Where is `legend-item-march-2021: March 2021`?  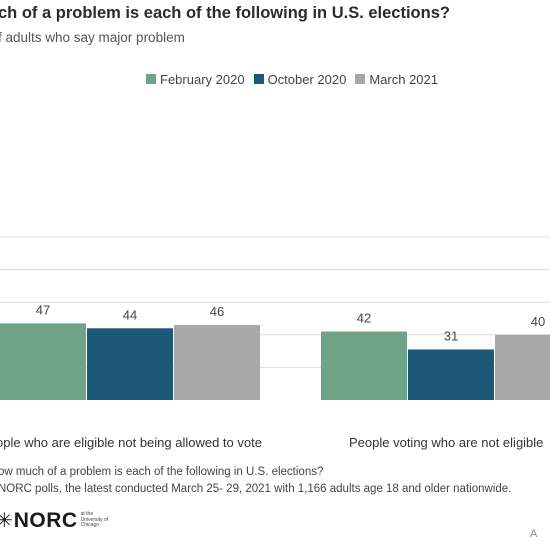 legend-item-march-2021: March 2021 is located at coordinates (396, 79).